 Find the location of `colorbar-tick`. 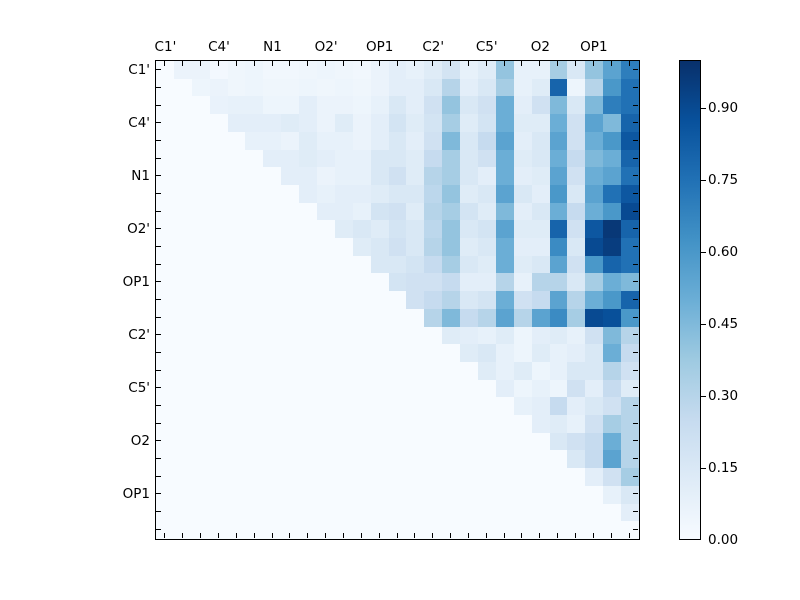

colorbar-tick is located at coordinates (703, 108).